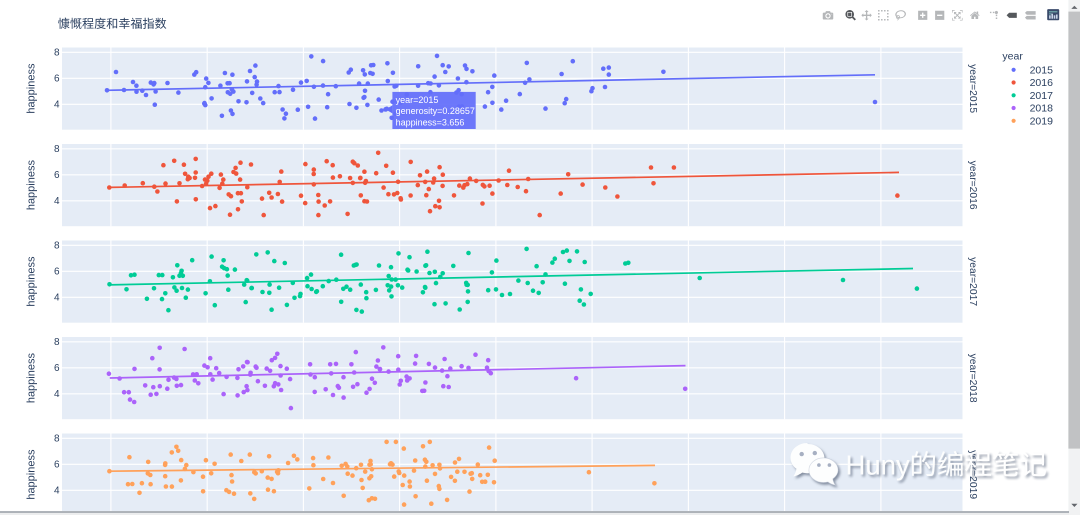 The height and width of the screenshot is (520, 1080). What do you see at coordinates (878, 464) in the screenshot?
I see `svg-text: Huny` at bounding box center [878, 464].